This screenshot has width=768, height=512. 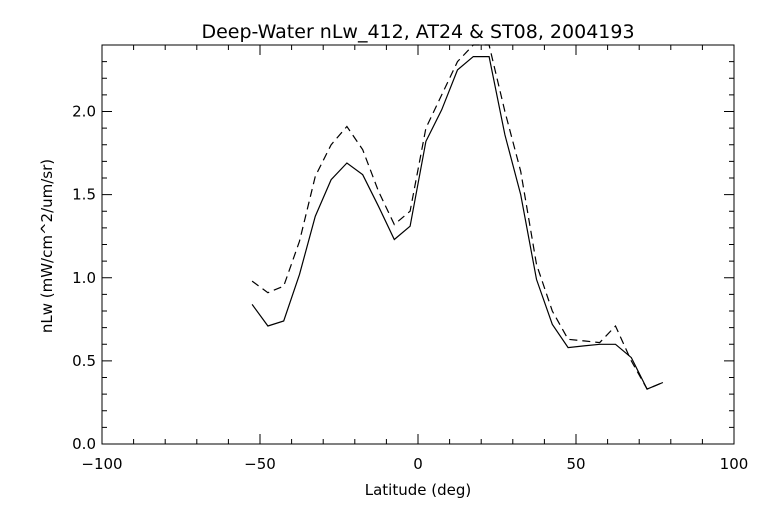 I want to click on chart-title: Deep-Water nLw_412, AT24 & ST08, 2004193, so click(x=417, y=32).